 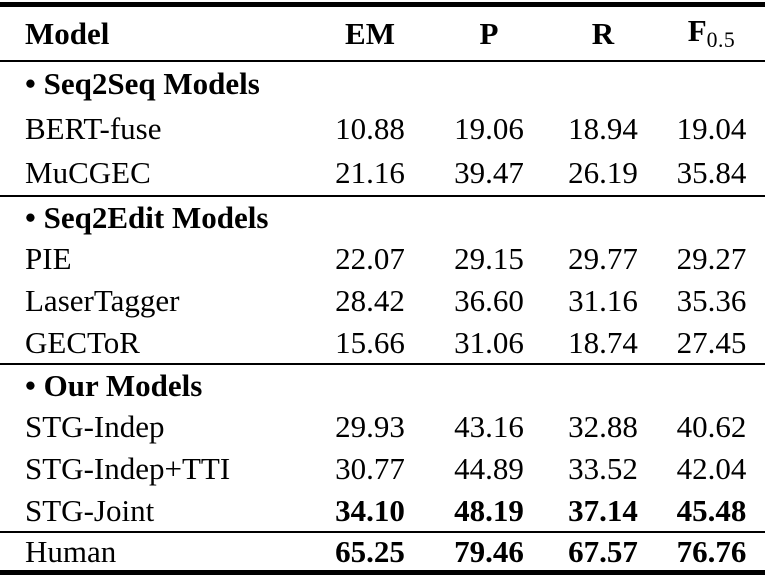 I want to click on metric-value-cell: 48.19, so click(x=489, y=510).